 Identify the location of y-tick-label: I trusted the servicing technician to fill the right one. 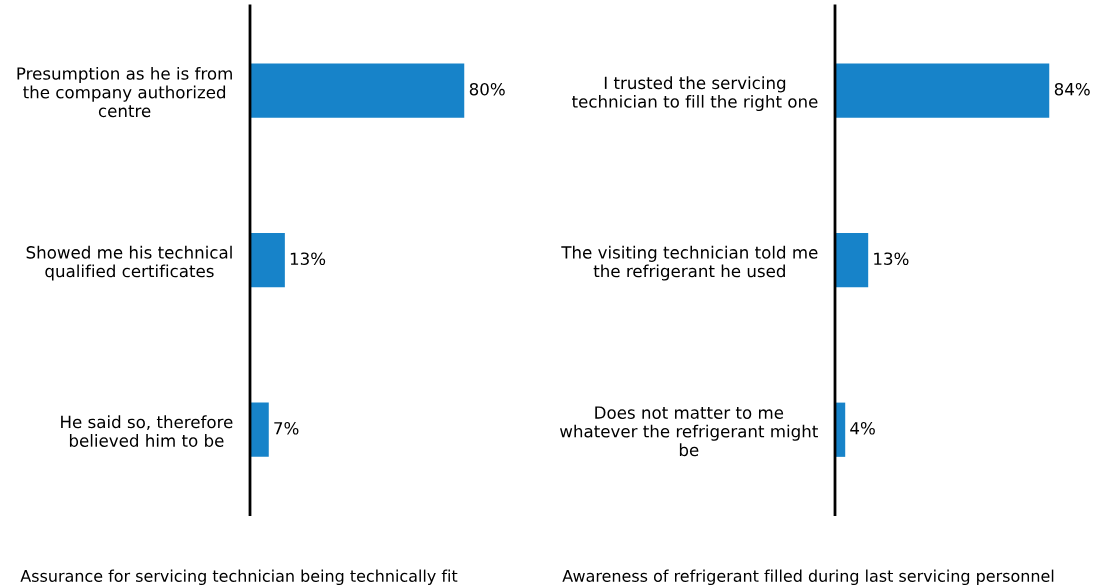
(695, 94).